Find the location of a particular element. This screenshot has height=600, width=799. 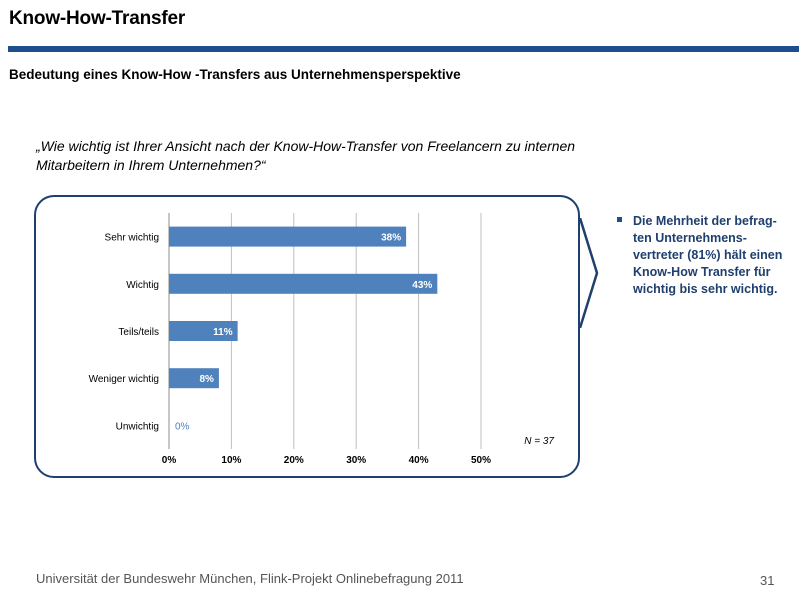

page-number: 31 is located at coordinates (767, 580).